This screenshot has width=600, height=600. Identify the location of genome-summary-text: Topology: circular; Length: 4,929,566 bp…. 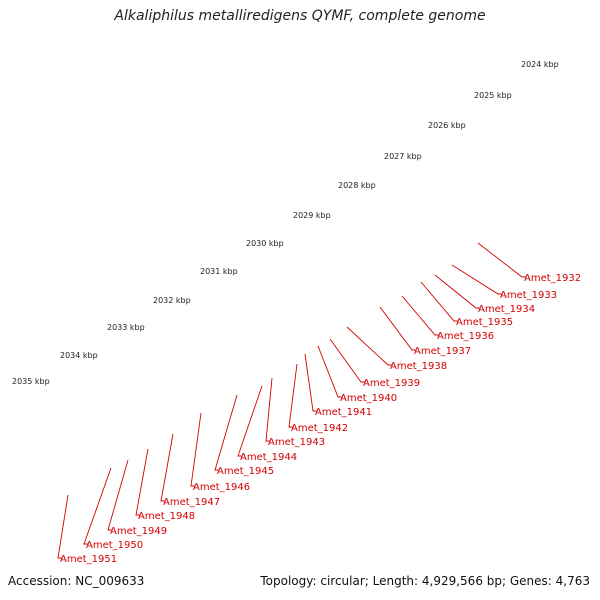
(425, 581).